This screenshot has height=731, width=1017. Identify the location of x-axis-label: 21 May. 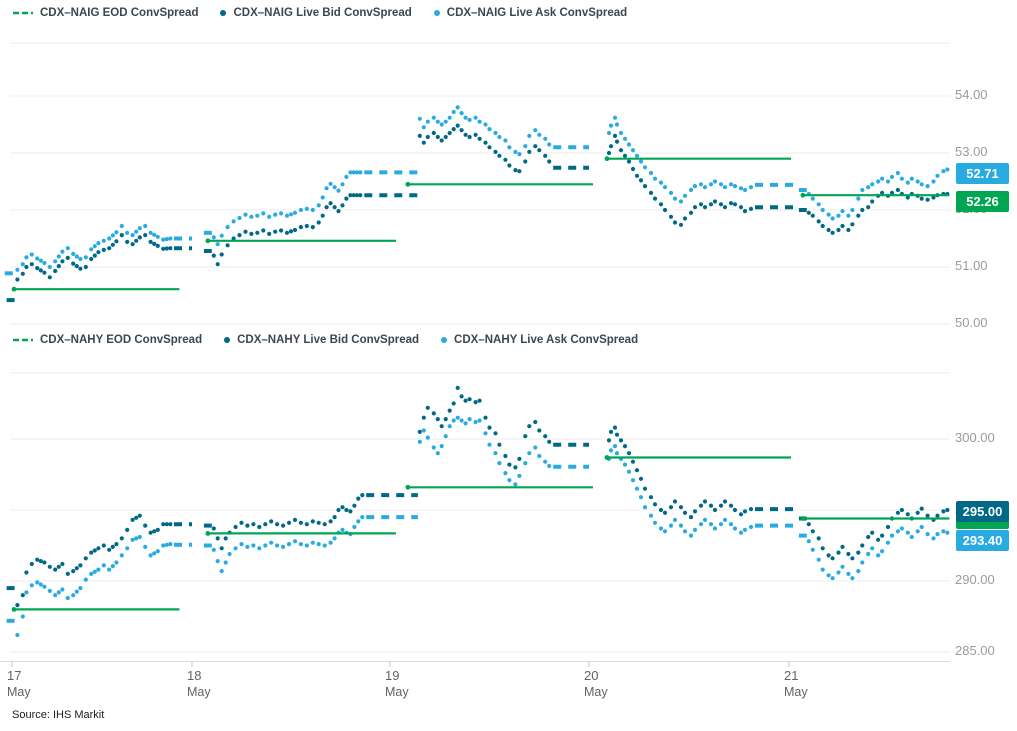
(796, 684).